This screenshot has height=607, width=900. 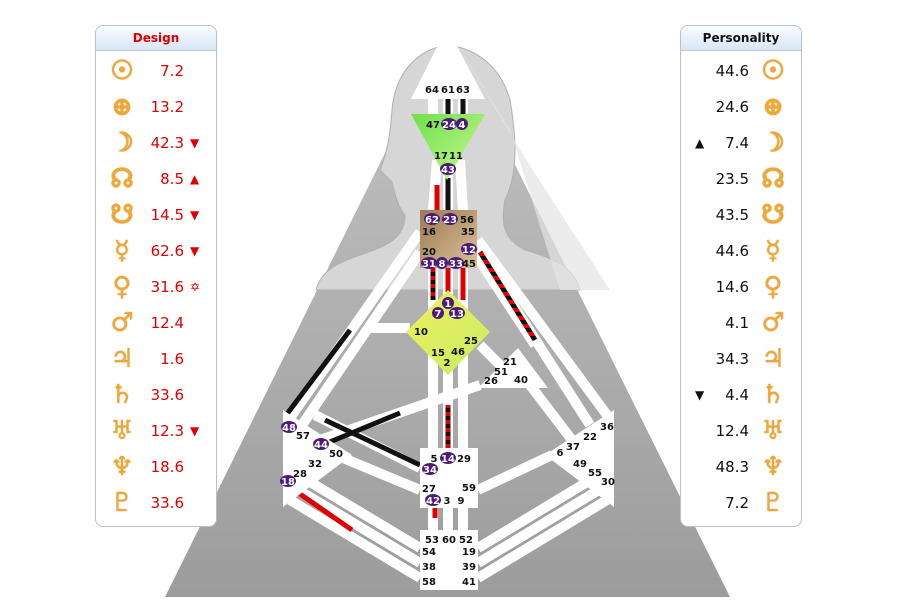 What do you see at coordinates (449, 478) in the screenshot?
I see `sacral-center` at bounding box center [449, 478].